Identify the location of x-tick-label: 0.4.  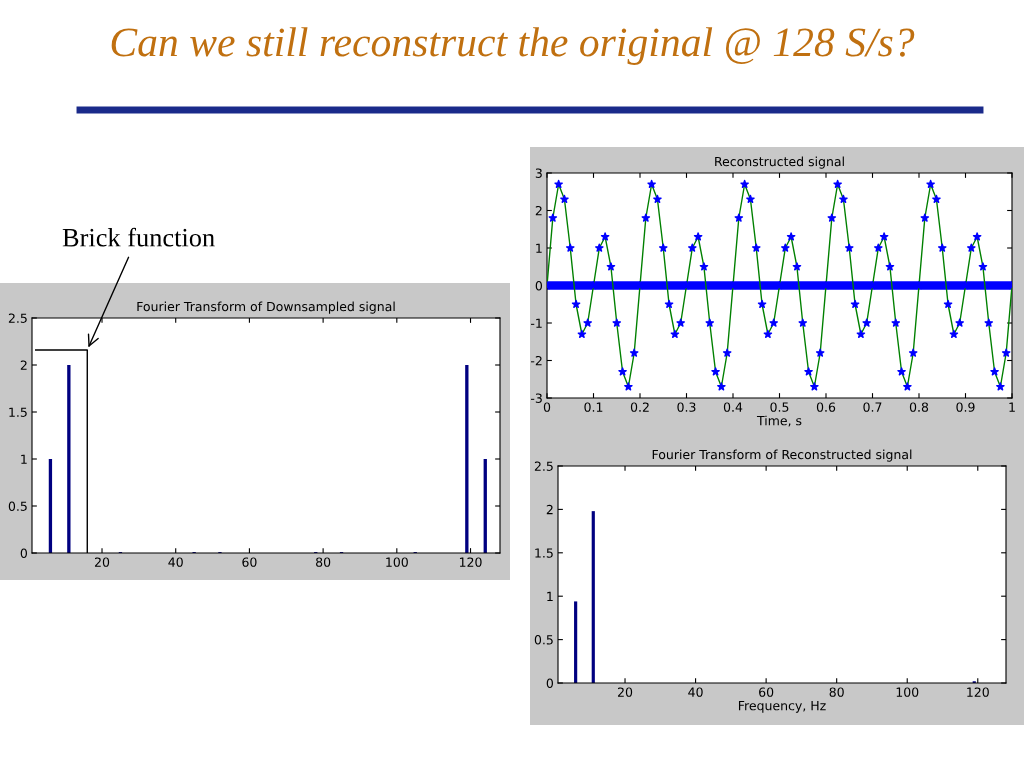
(733, 407).